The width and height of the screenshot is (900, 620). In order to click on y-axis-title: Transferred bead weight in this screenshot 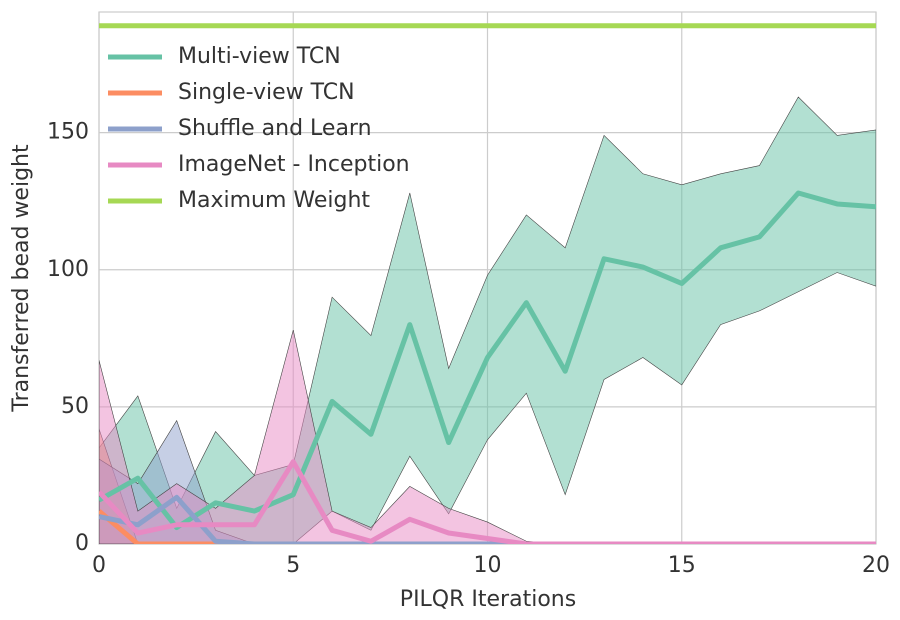, I will do `click(21, 278)`.